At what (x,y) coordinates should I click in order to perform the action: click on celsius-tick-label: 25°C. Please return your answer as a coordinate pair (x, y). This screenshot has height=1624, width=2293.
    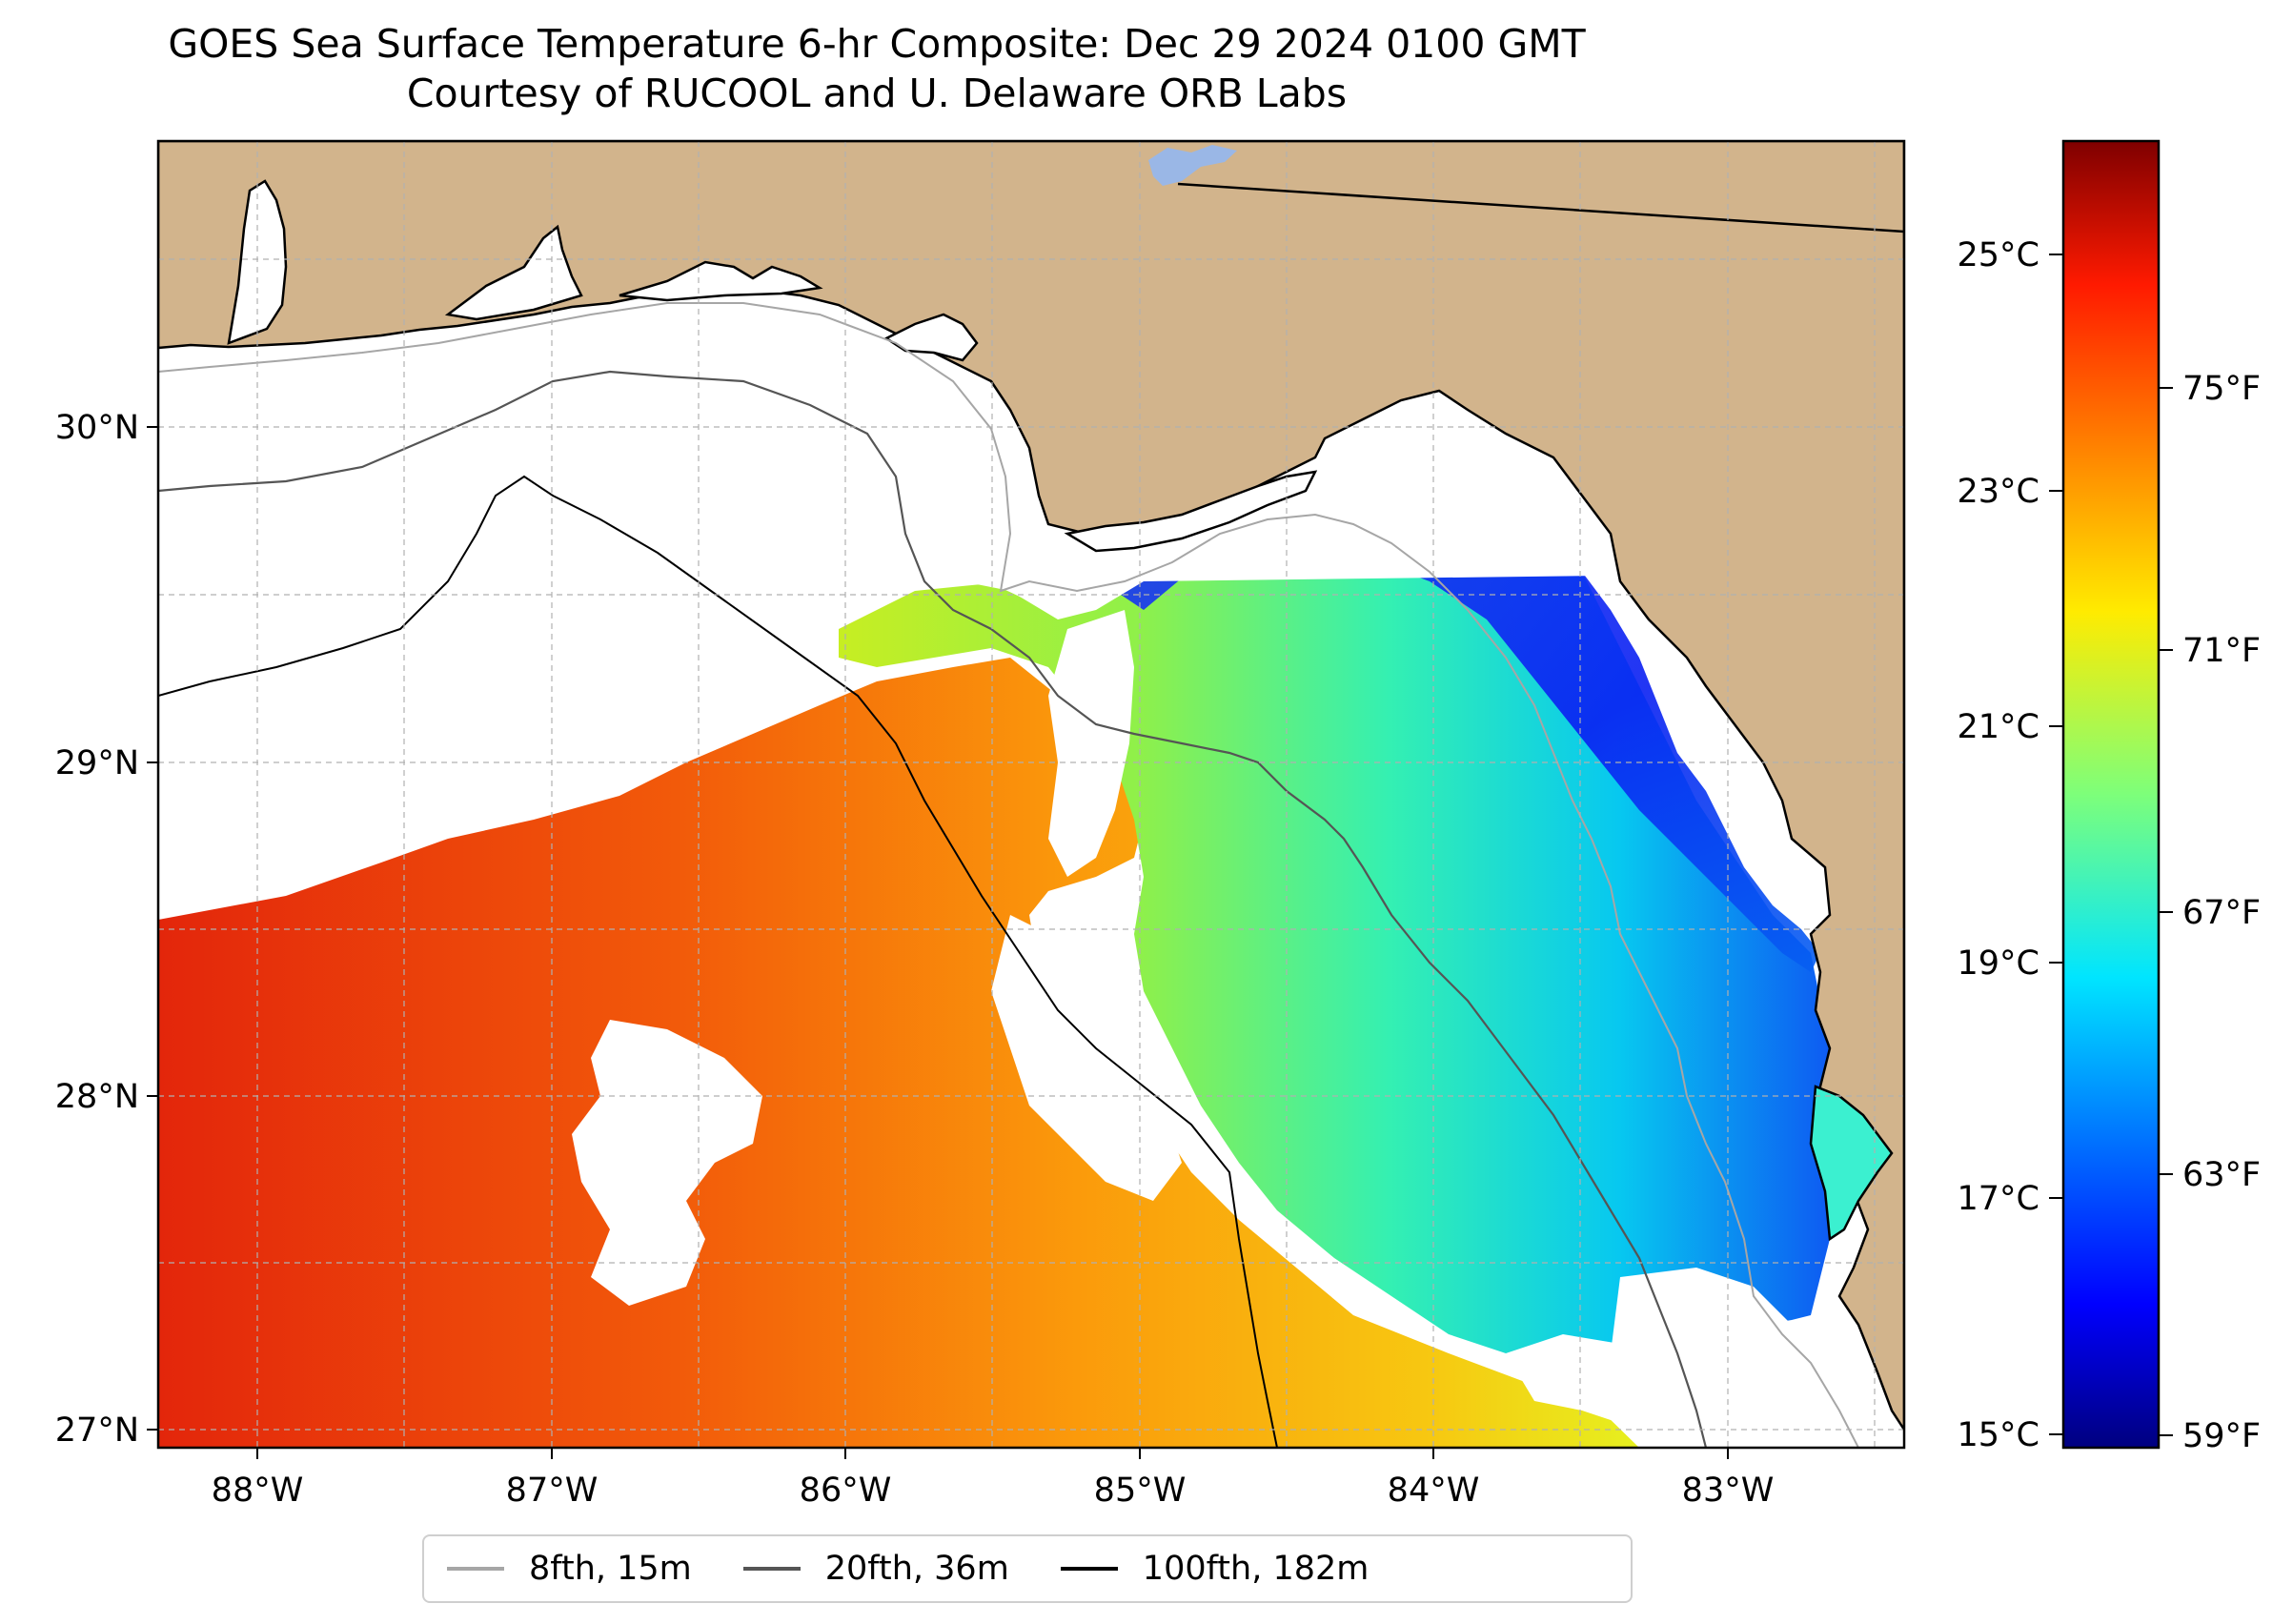
    Looking at the image, I should click on (1998, 255).